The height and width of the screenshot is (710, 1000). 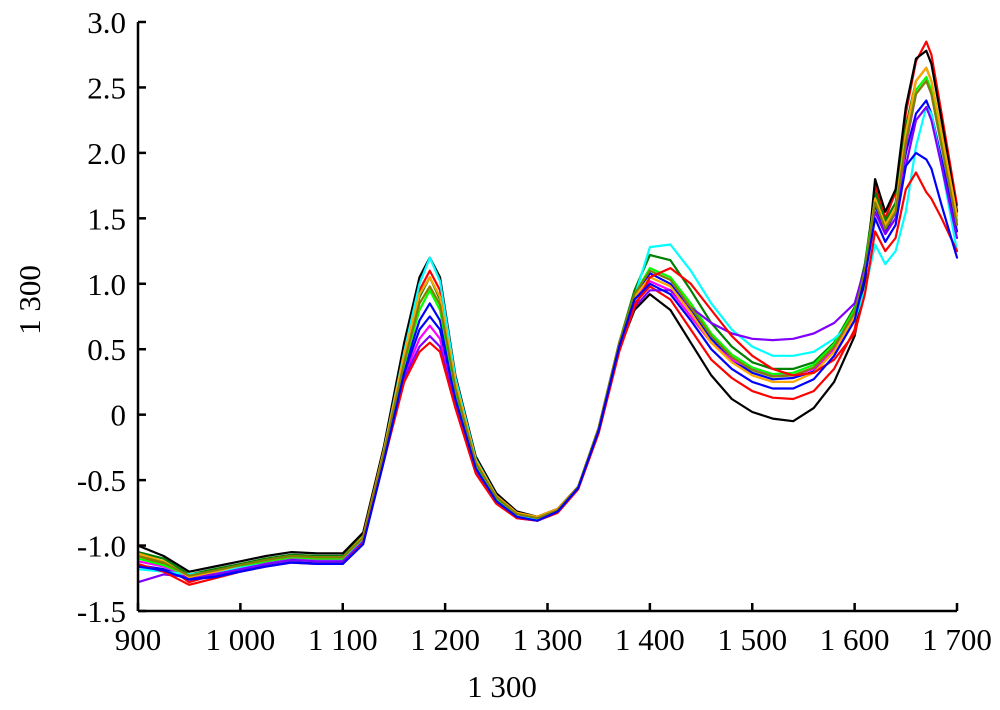 What do you see at coordinates (650, 639) in the screenshot?
I see `x-tick-label: 1 400` at bounding box center [650, 639].